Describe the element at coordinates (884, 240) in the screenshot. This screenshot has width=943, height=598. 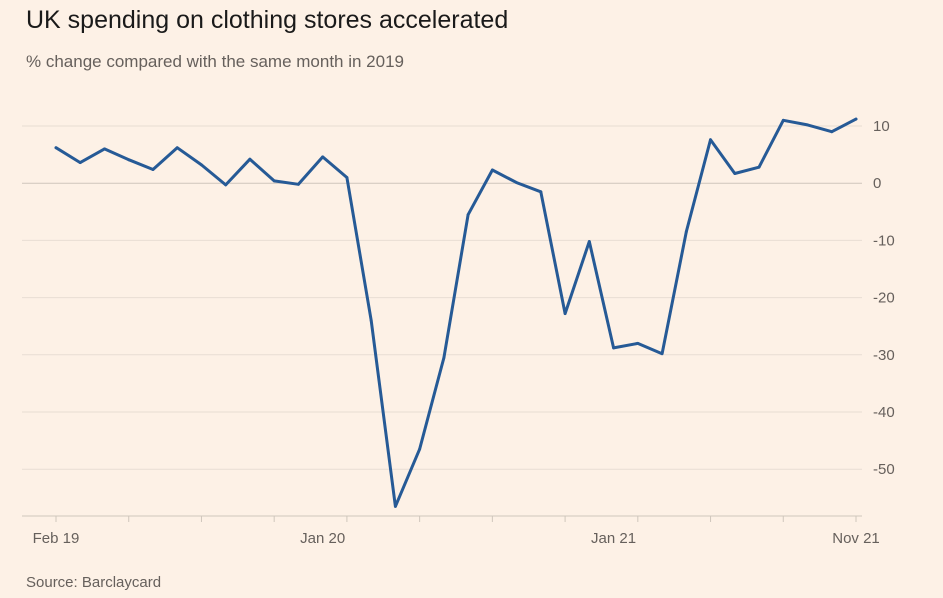
I see `y-tick-label: -10` at that location.